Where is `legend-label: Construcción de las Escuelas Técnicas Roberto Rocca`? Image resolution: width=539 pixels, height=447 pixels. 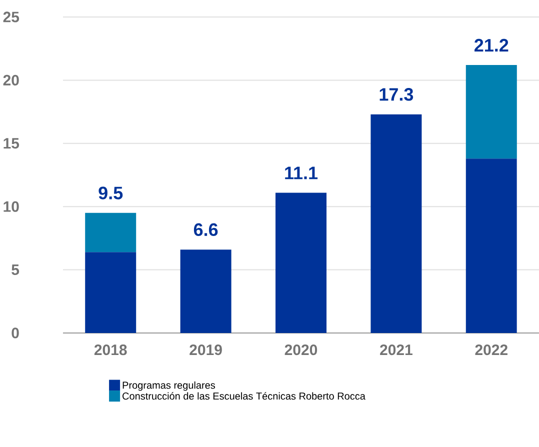 legend-label: Construcción de las Escuelas Técnicas Roberto Rocca is located at coordinates (244, 396).